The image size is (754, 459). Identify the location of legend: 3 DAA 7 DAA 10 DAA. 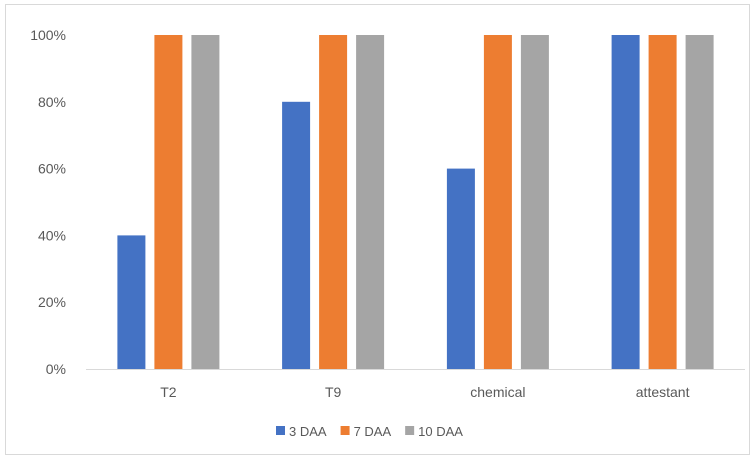
(369, 431).